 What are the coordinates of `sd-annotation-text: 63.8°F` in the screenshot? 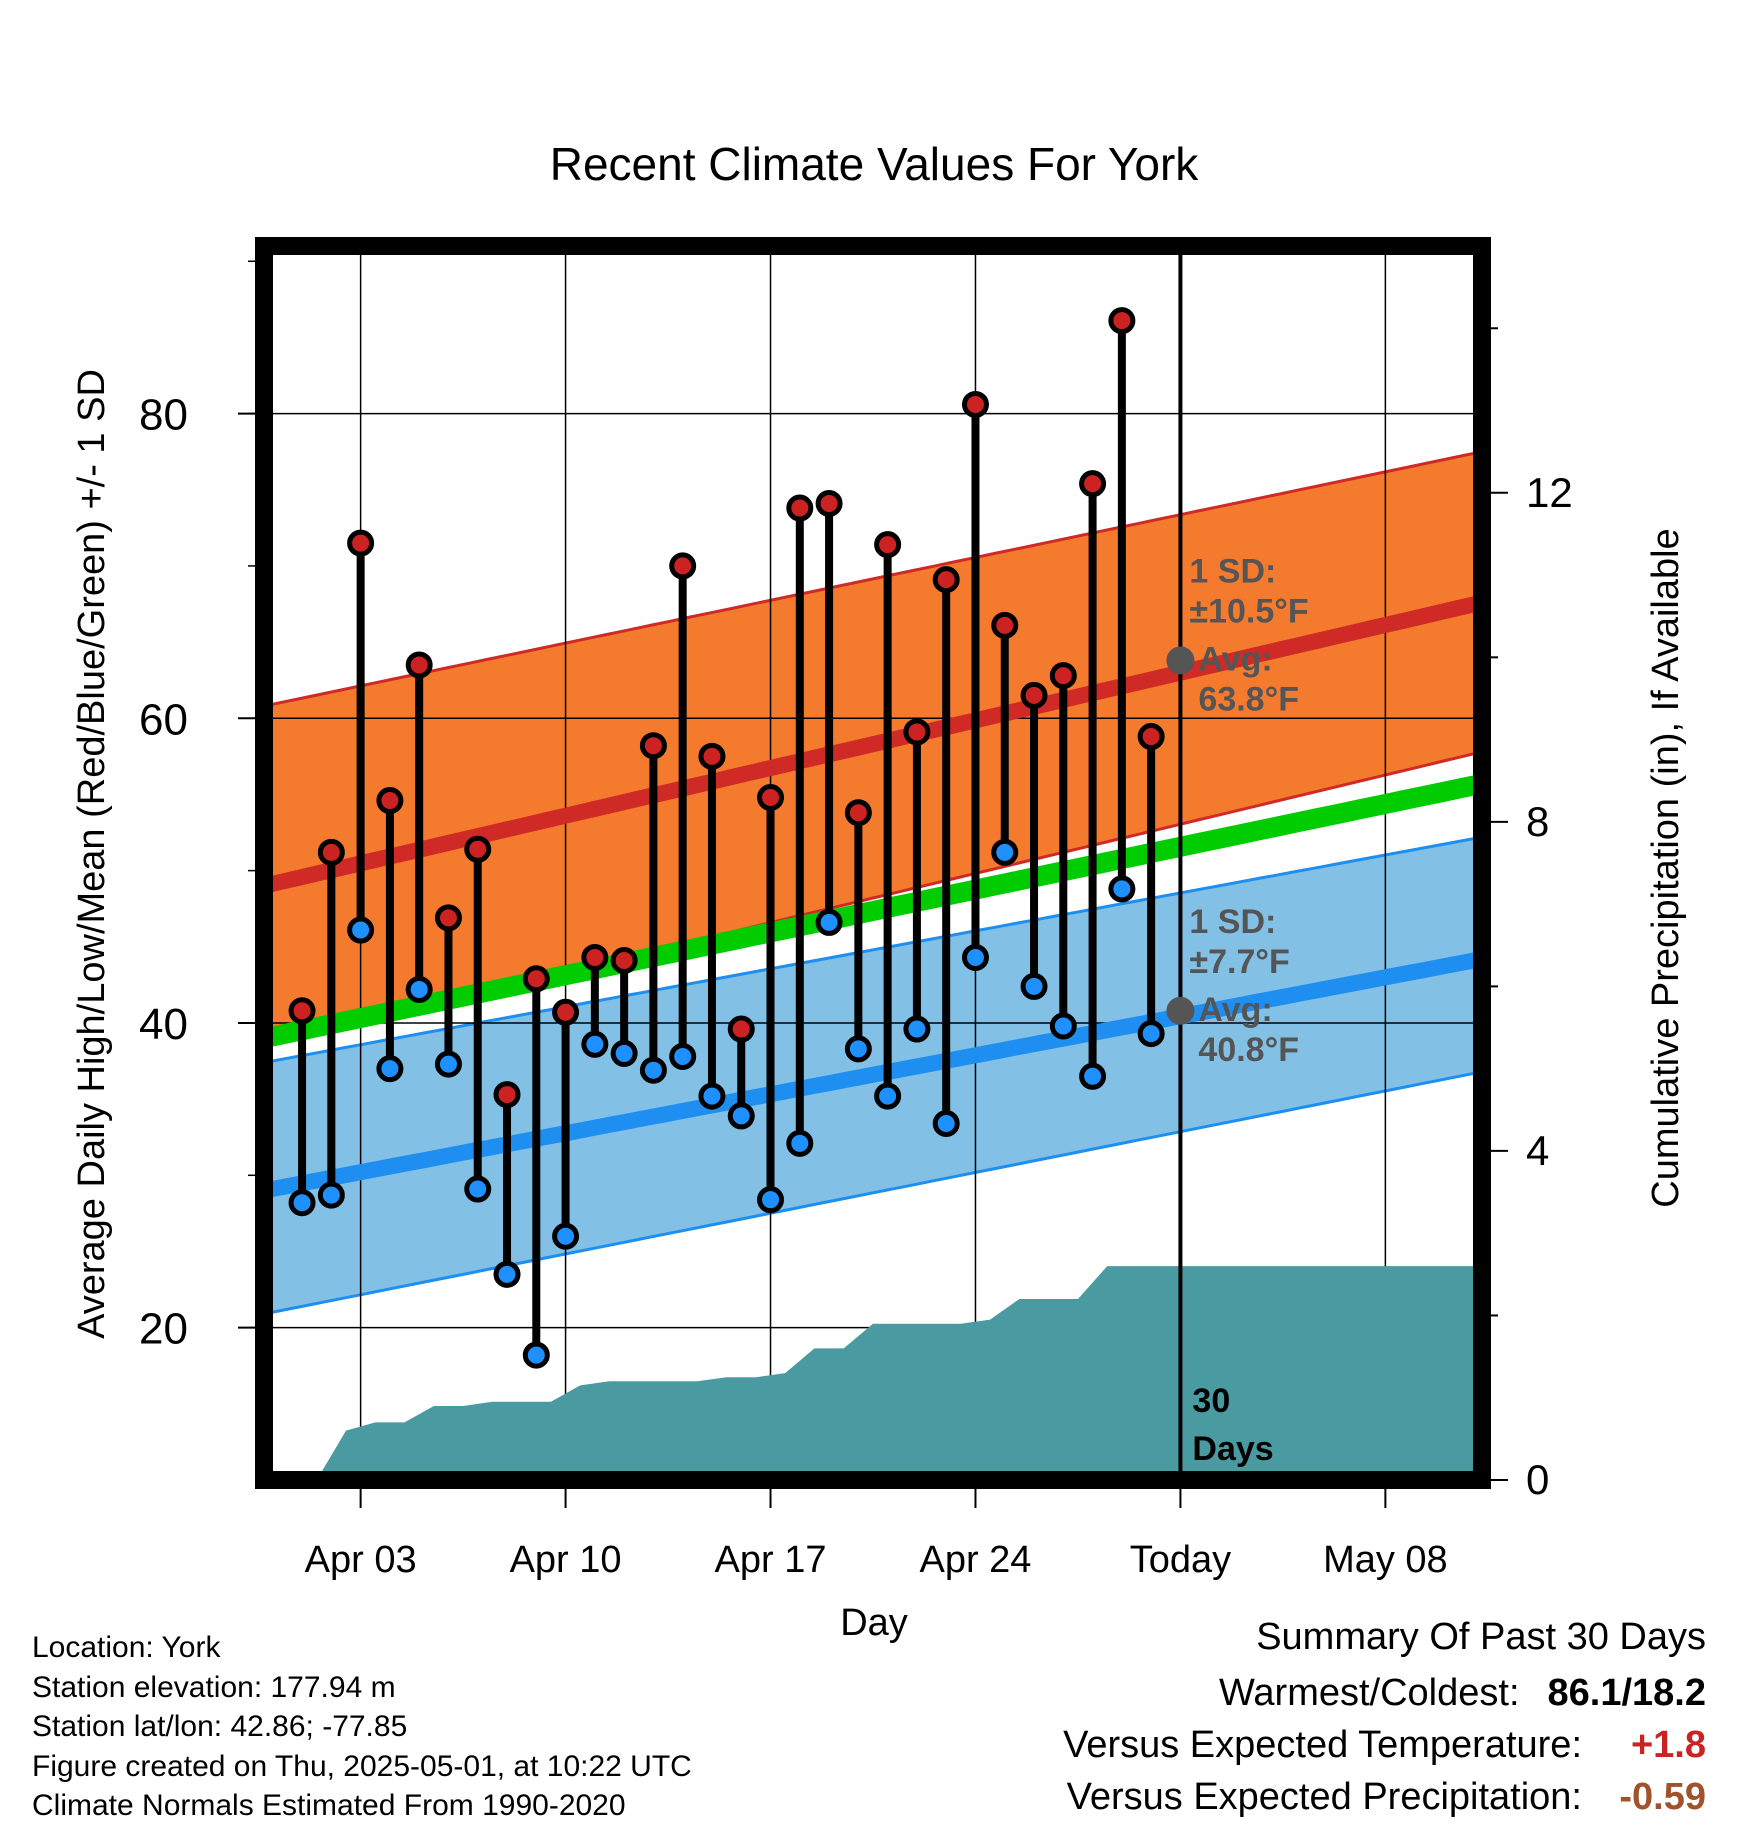 It's located at (1248, 699).